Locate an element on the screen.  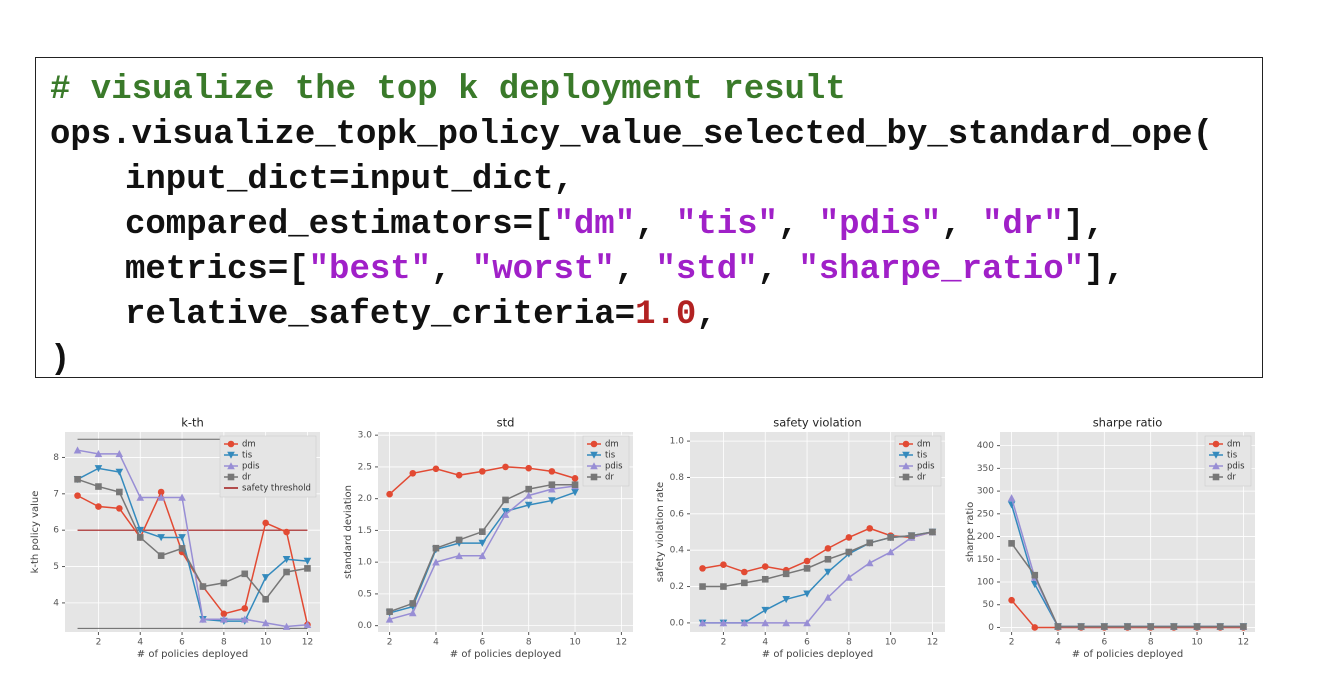
code: compared_estimators=[ is located at coordinates (339, 225).